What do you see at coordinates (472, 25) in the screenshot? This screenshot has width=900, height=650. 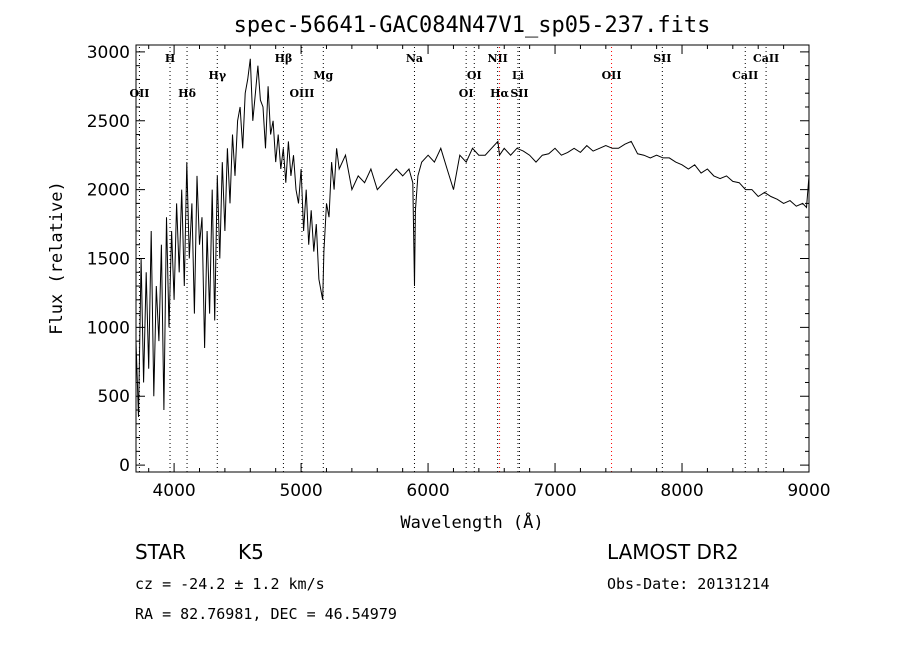 I see `chart-title: spec-56641-GAC084N47V1_sp05-237.fits` at bounding box center [472, 25].